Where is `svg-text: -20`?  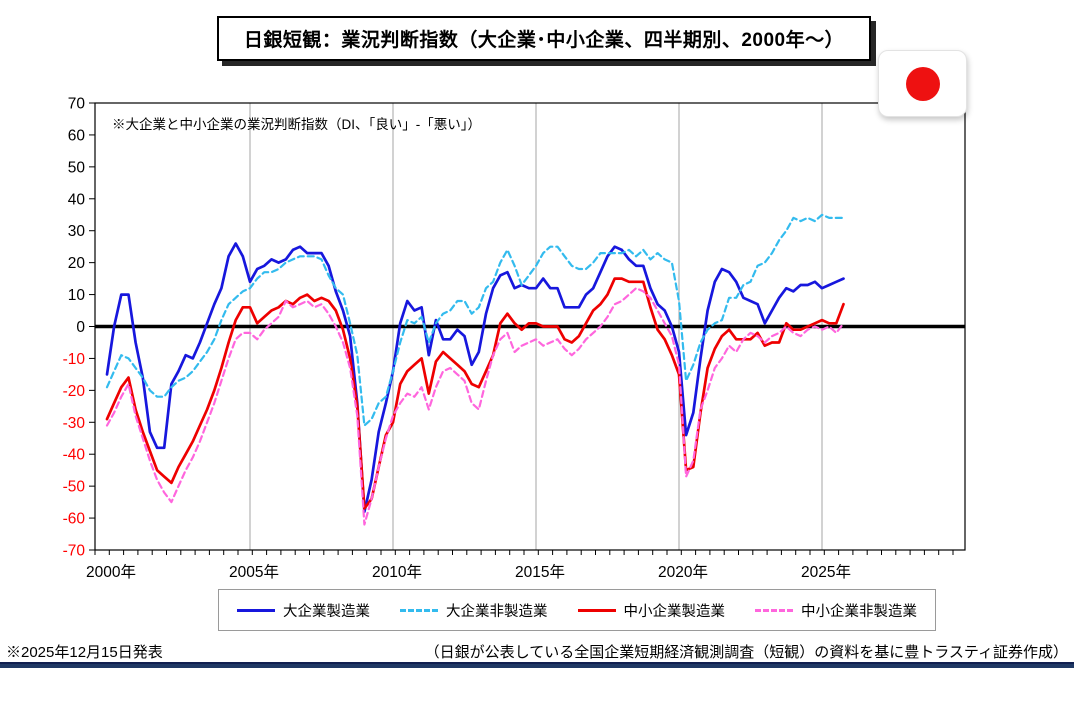
svg-text: -20 is located at coordinates (74, 391).